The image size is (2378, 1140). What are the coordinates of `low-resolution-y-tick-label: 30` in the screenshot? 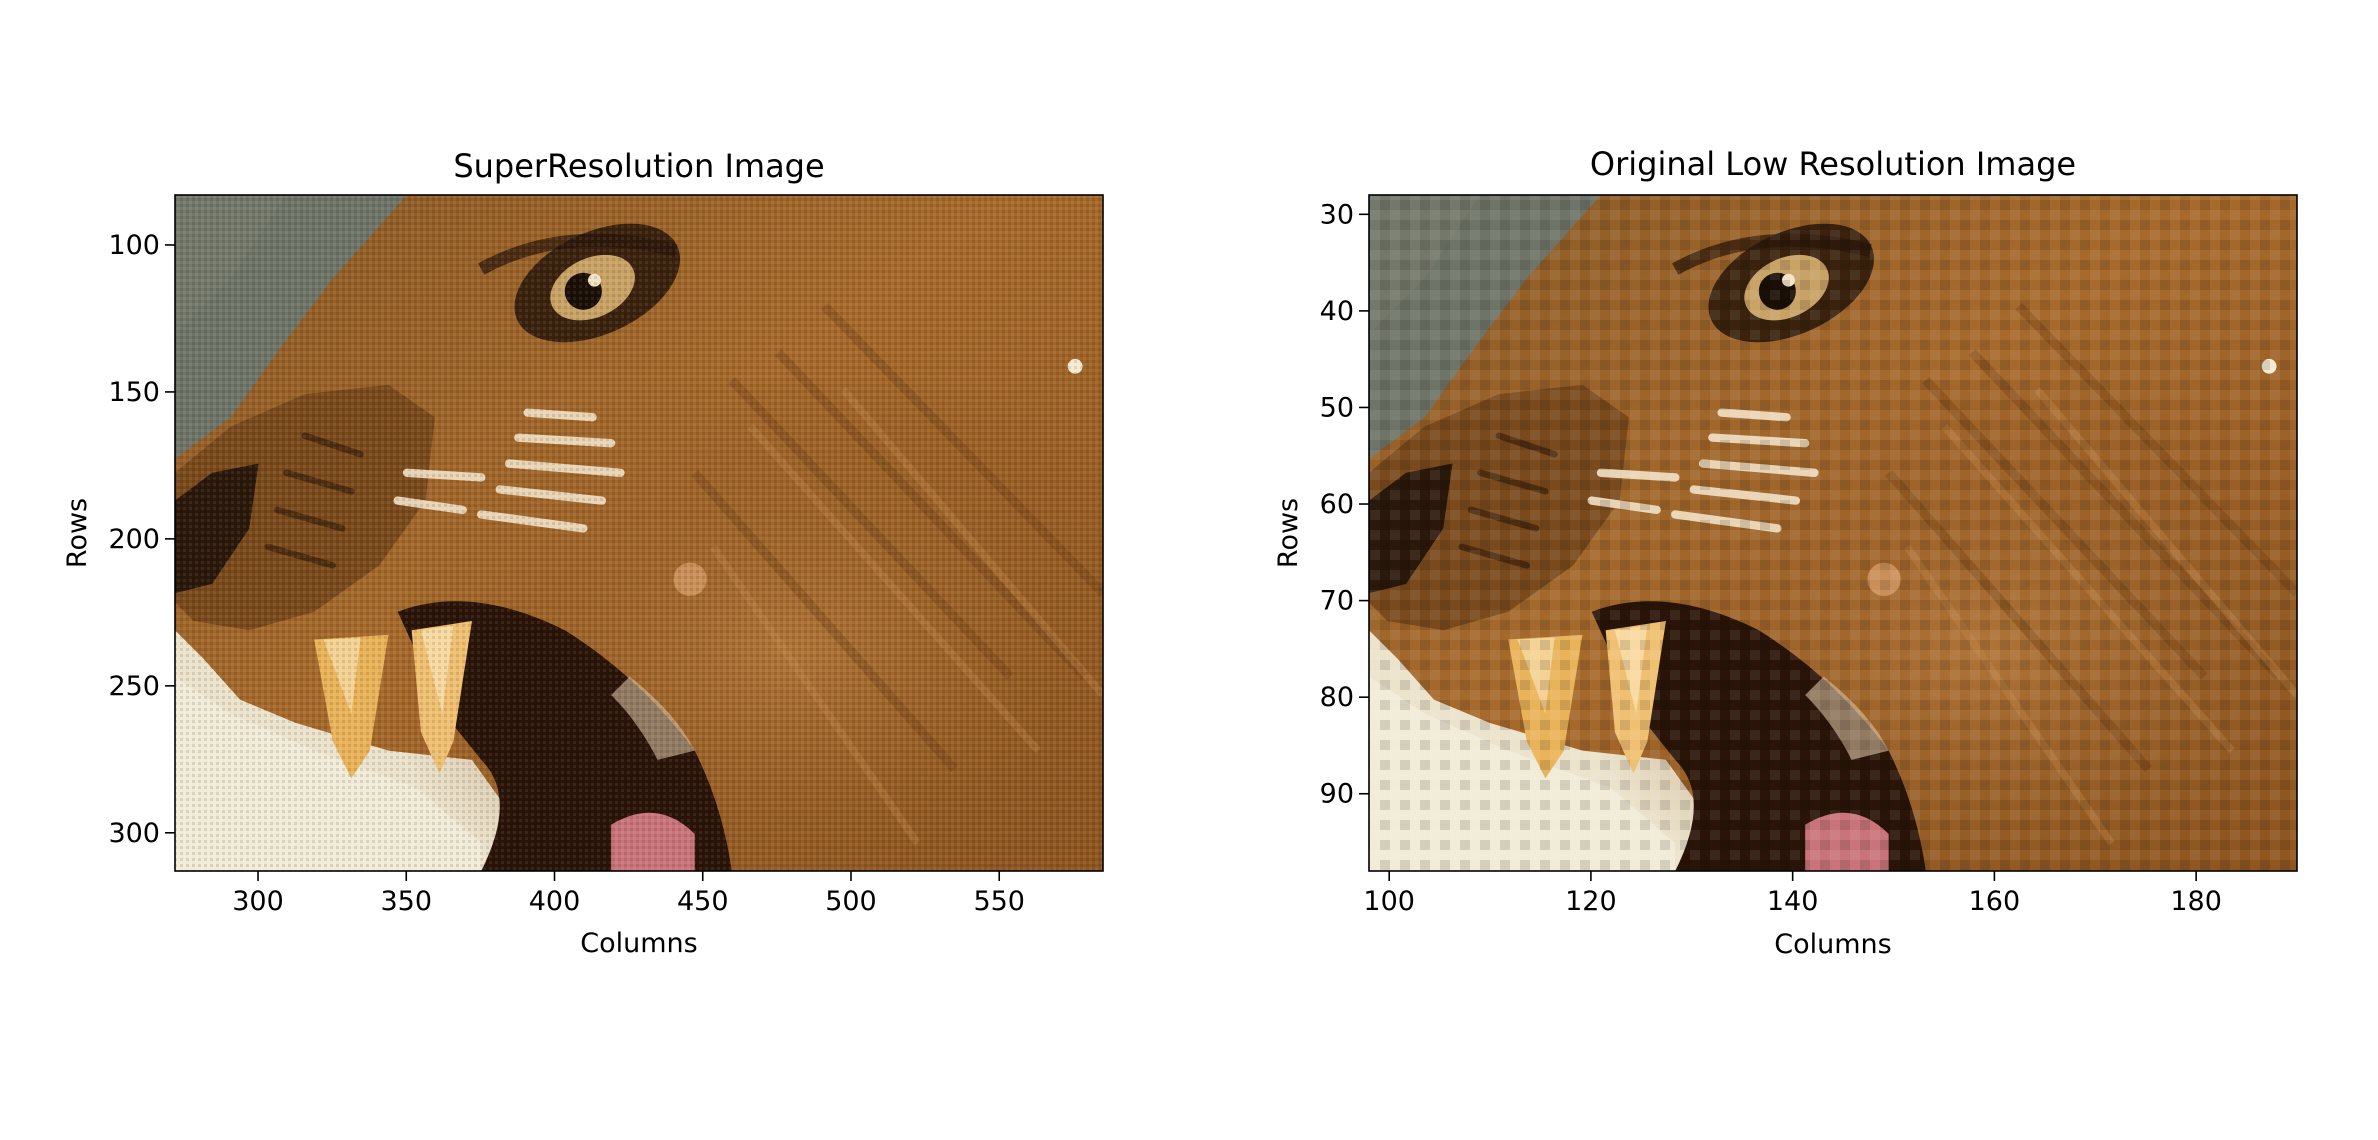 It's located at (1337, 214).